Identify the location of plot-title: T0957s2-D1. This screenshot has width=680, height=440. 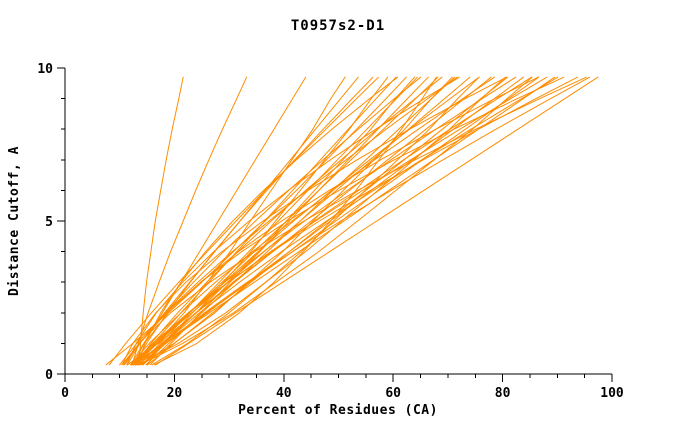
(338, 26).